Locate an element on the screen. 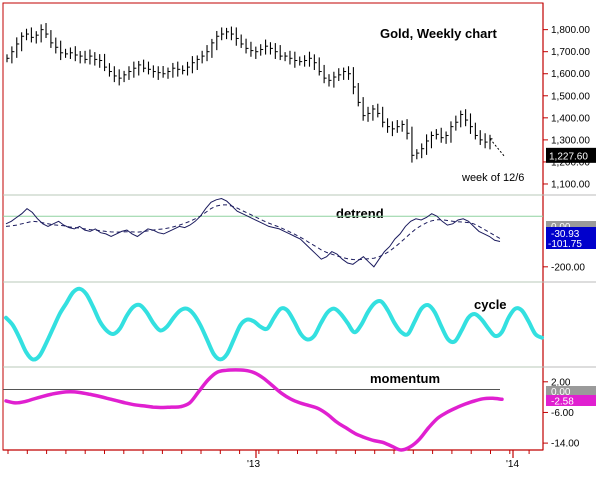 The height and width of the screenshot is (477, 600). momentum-value-badge-bg is located at coordinates (571, 400).